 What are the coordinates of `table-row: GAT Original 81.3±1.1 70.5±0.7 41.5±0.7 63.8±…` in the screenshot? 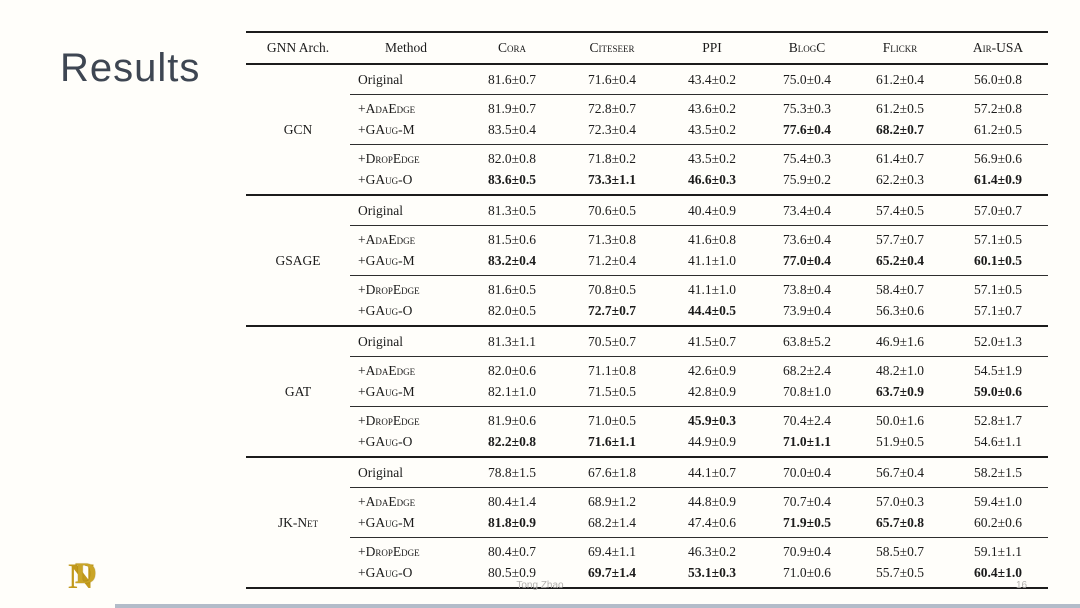 It's located at (647, 362).